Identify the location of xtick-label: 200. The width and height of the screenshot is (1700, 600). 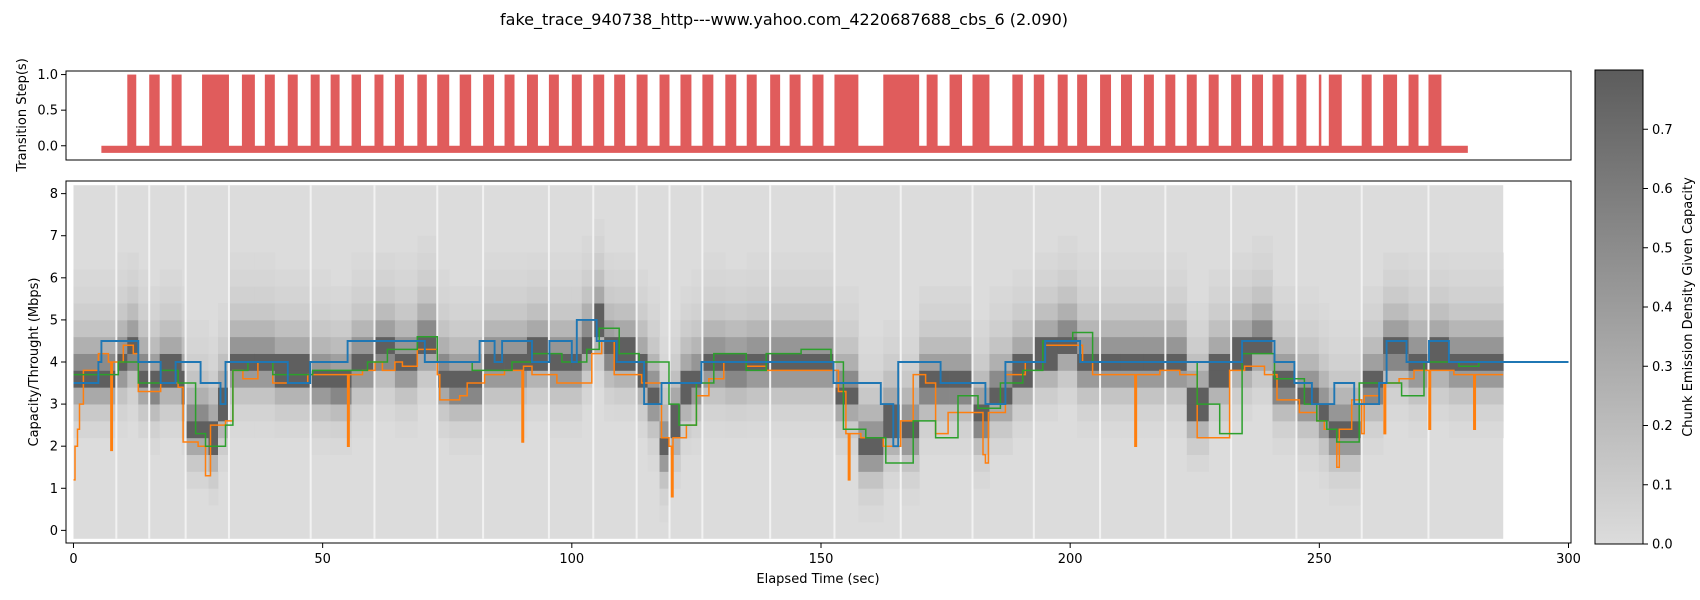
(1070, 559).